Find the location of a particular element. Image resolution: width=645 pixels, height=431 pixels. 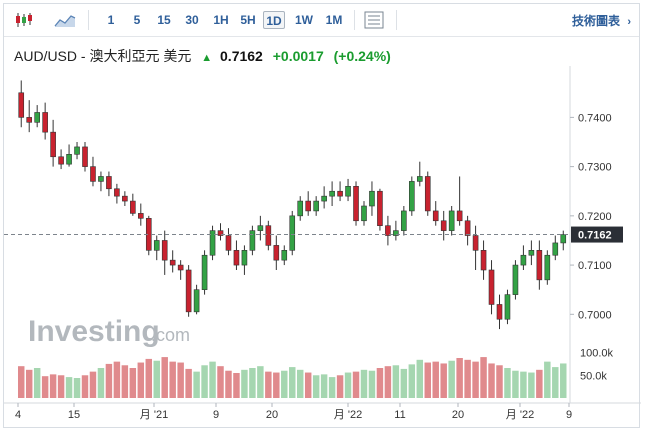

current-price-tag is located at coordinates (597, 234).